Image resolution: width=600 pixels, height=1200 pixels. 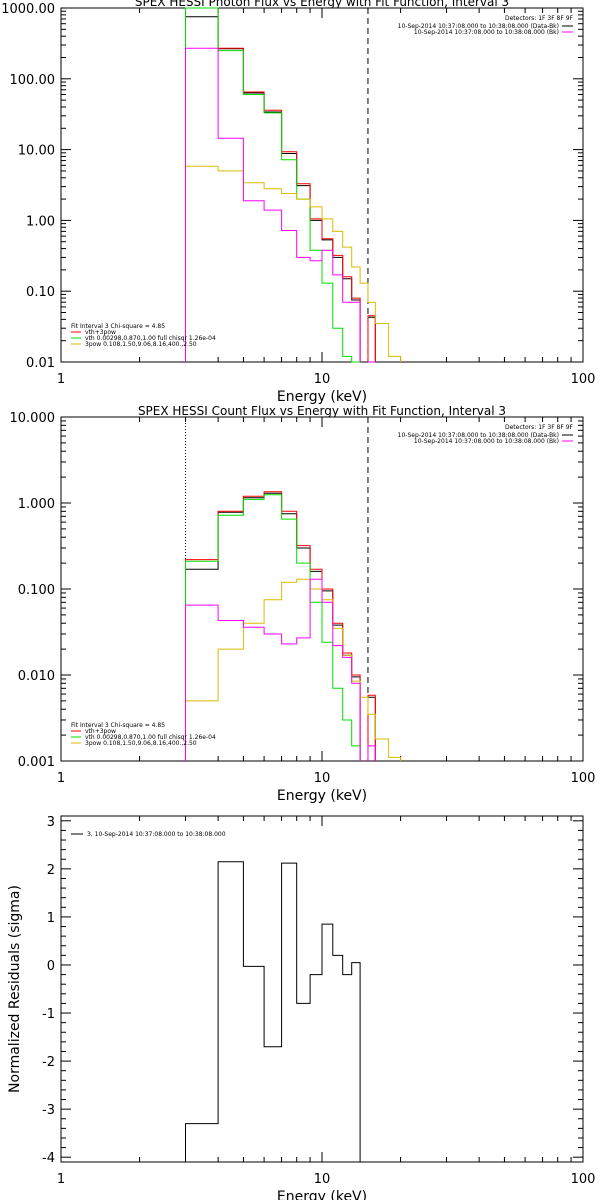 I want to click on y-tick-label: 1.00, so click(x=40, y=221).